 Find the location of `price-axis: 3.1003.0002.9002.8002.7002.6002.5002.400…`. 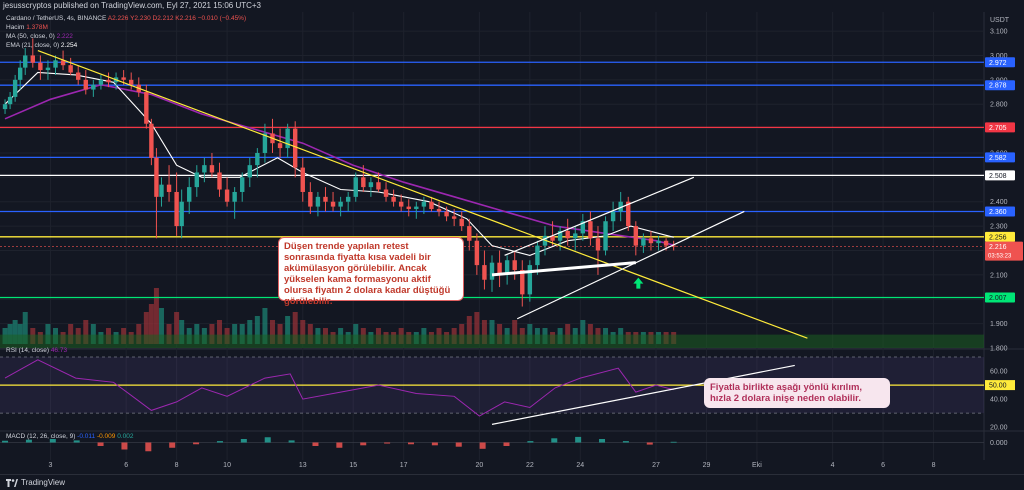

price-axis: 3.1003.0002.9002.8002.7002.6002.5002.400… is located at coordinates (1004, 232).